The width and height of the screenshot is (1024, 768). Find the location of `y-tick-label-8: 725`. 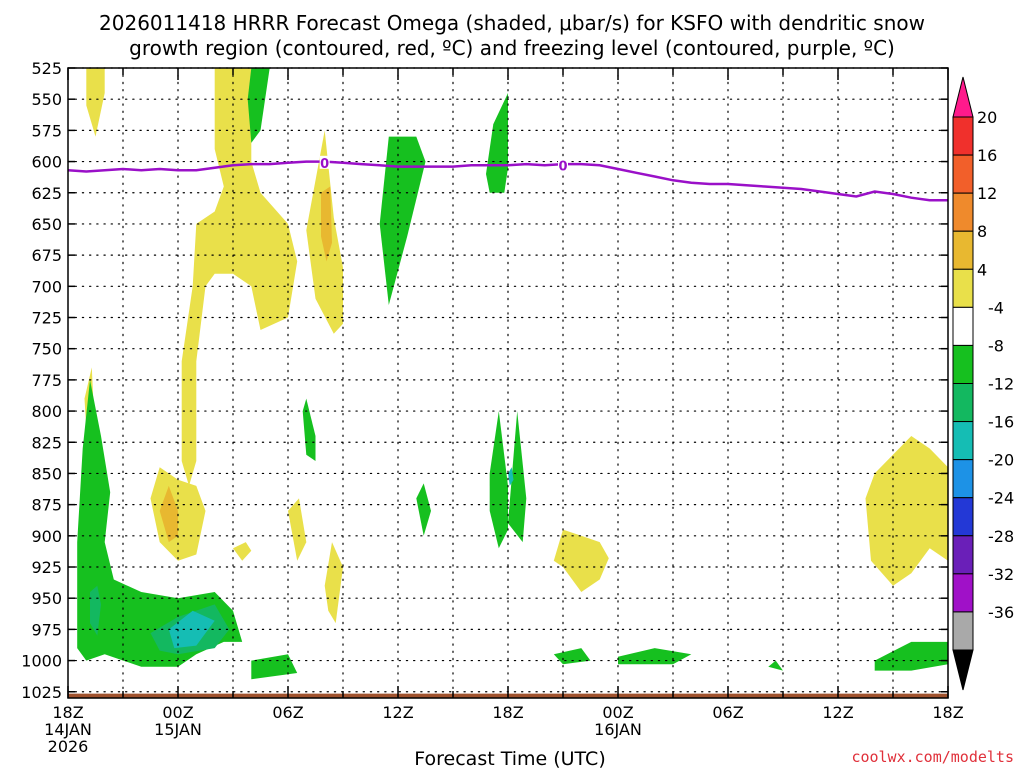

y-tick-label-8: 725 is located at coordinates (46, 318).